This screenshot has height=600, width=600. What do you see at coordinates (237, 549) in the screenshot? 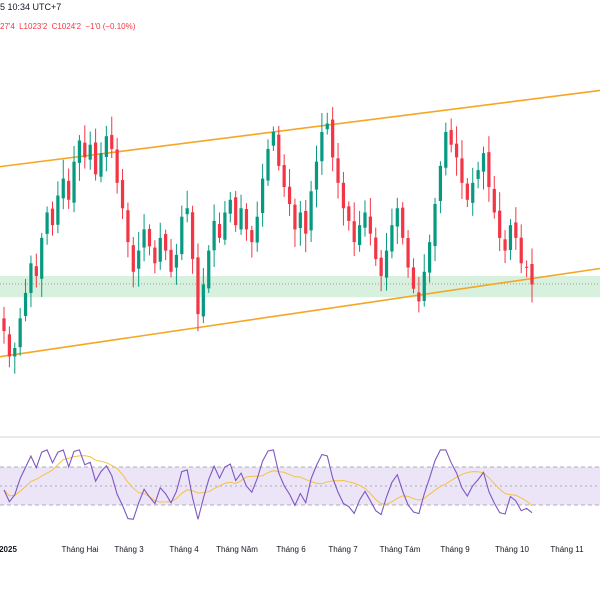
I see `x-tick-label: Tháng Năm` at bounding box center [237, 549].